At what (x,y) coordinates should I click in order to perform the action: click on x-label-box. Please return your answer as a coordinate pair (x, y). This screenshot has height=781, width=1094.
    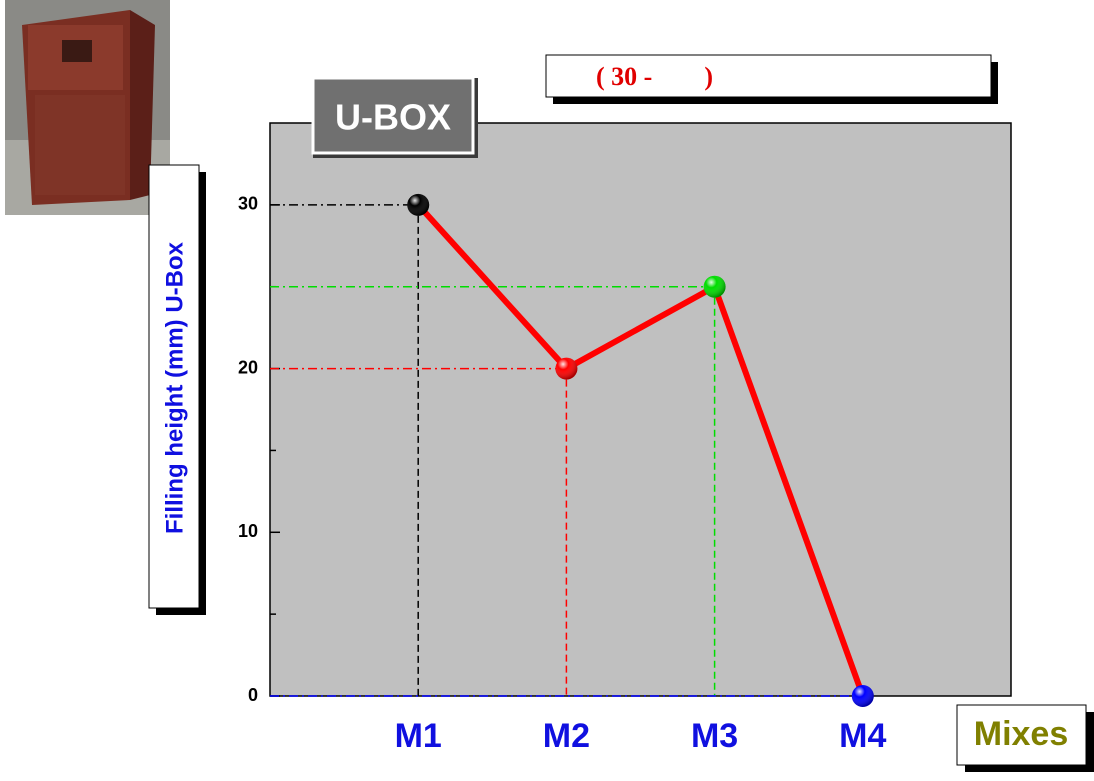
    Looking at the image, I should click on (1021, 735).